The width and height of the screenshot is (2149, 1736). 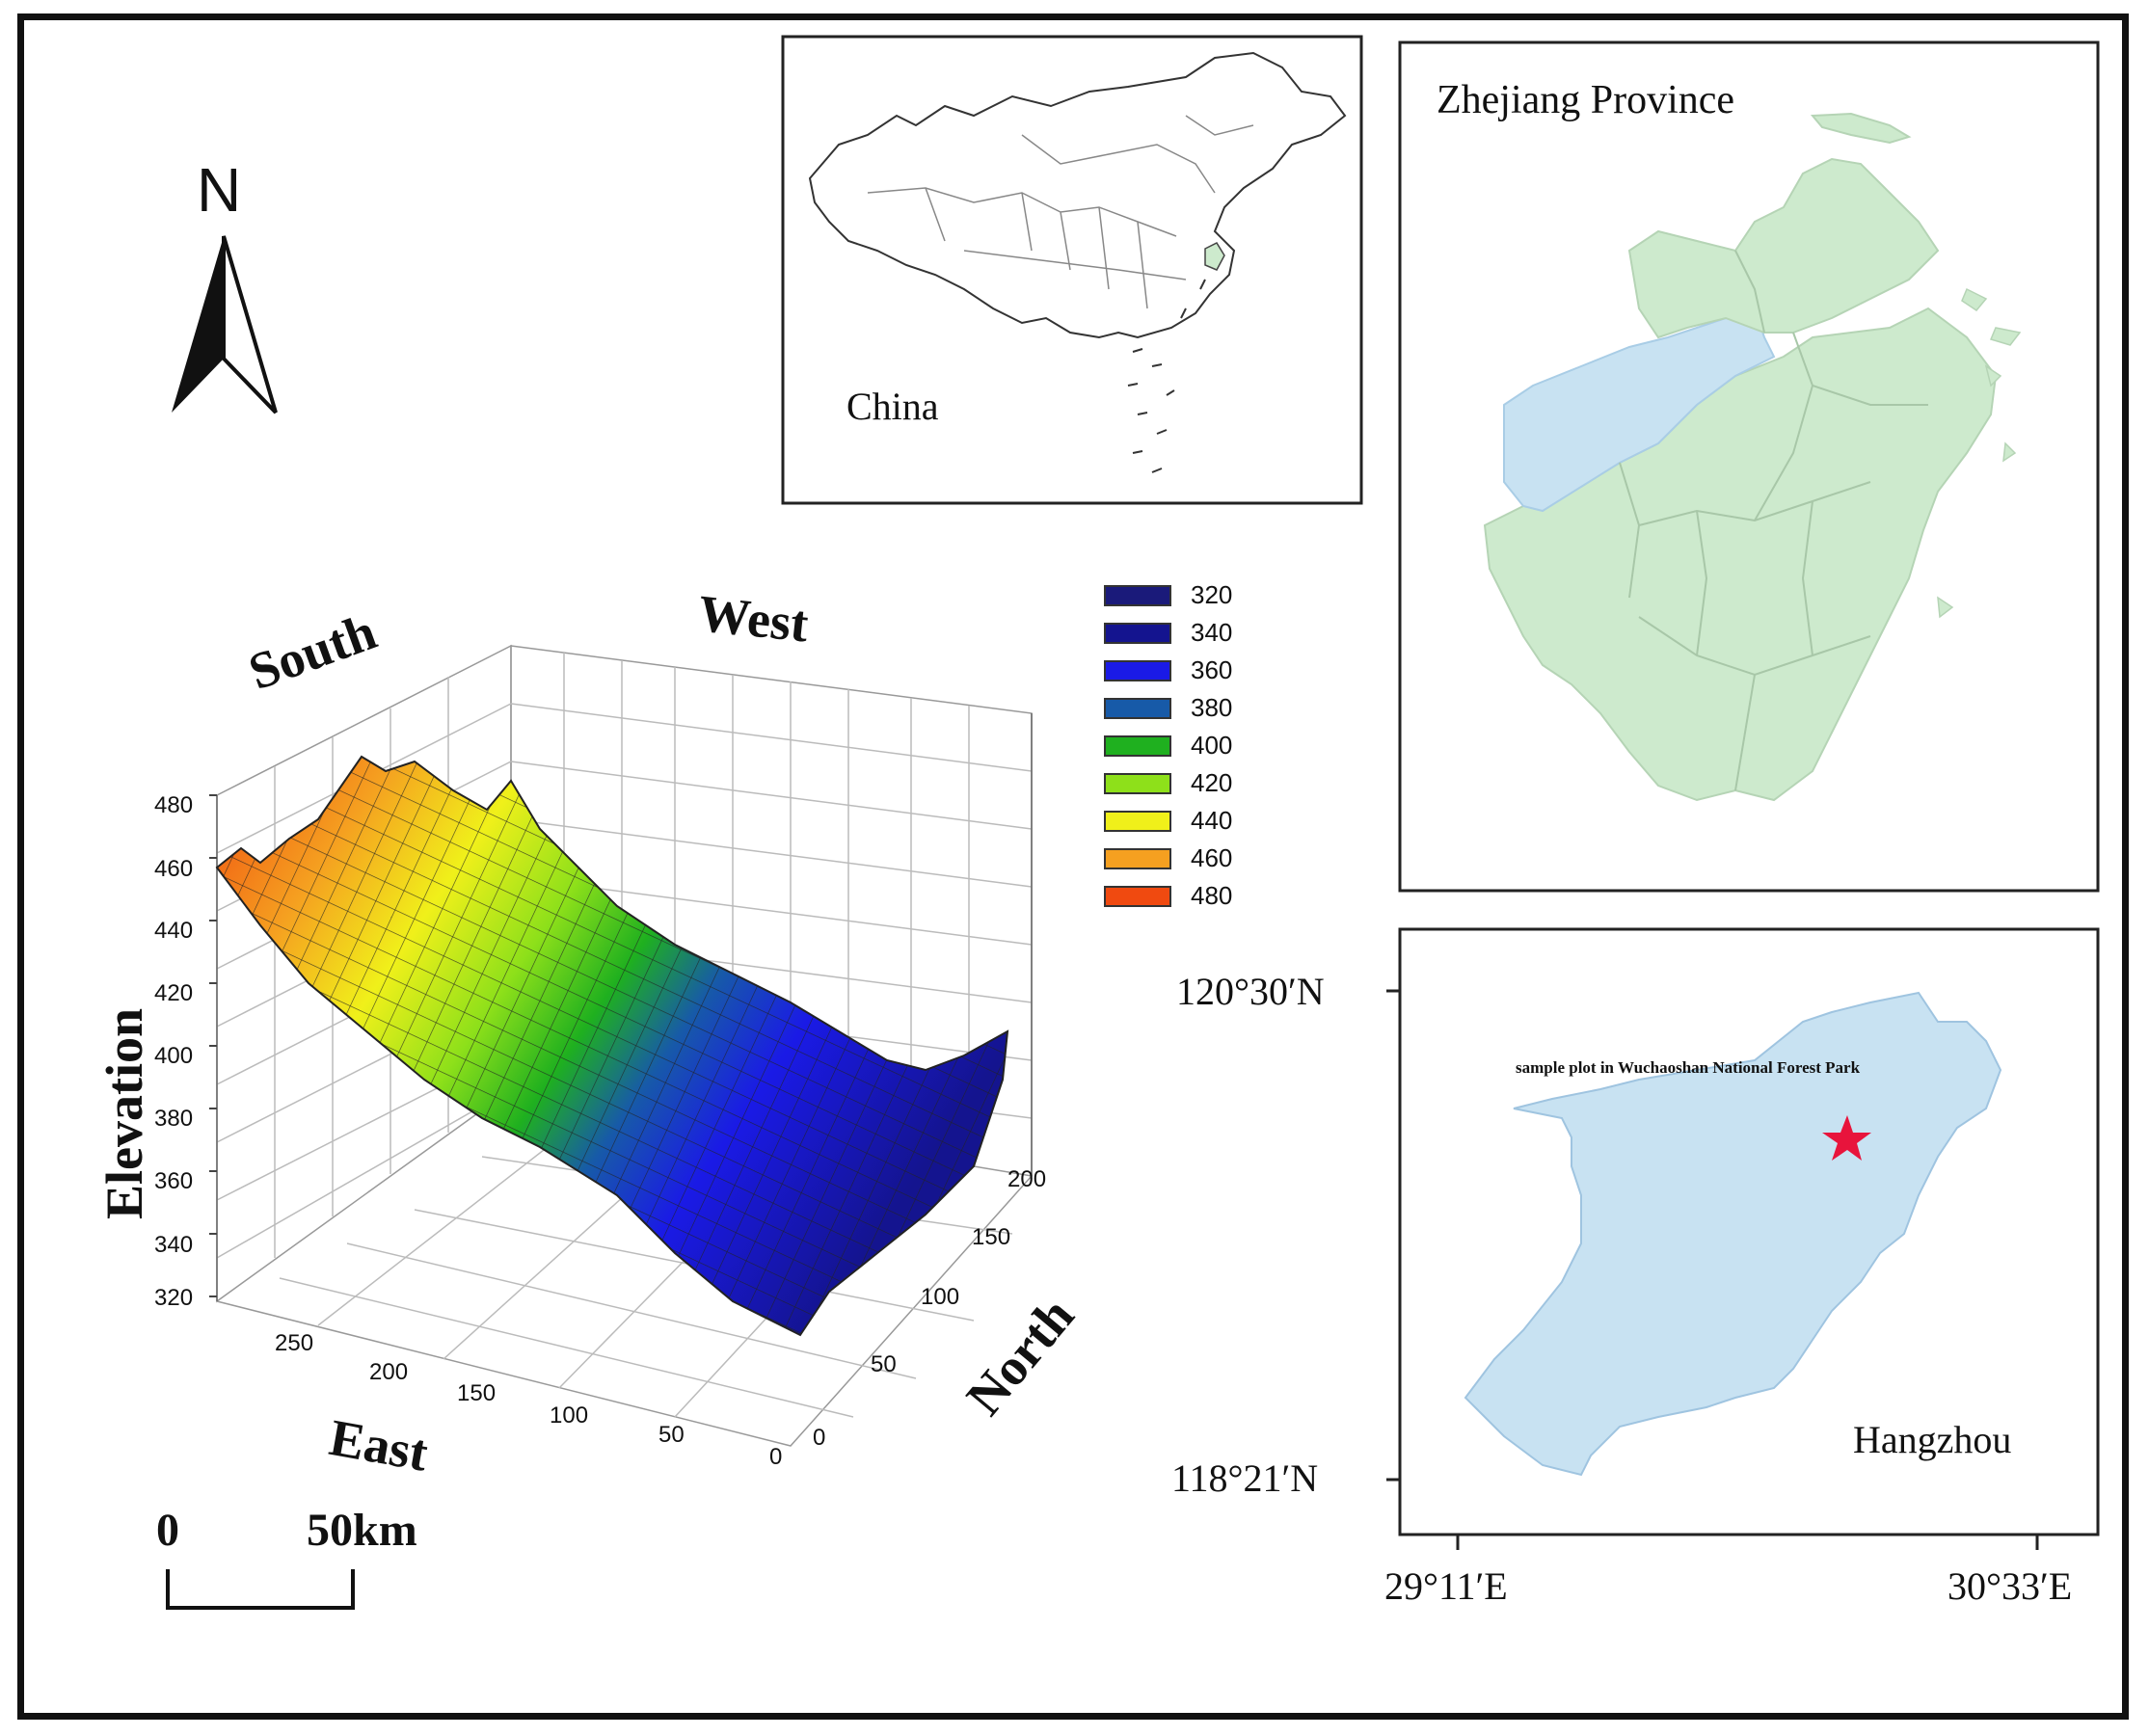 I want to click on legend-item: 420, so click(x=1168, y=783).